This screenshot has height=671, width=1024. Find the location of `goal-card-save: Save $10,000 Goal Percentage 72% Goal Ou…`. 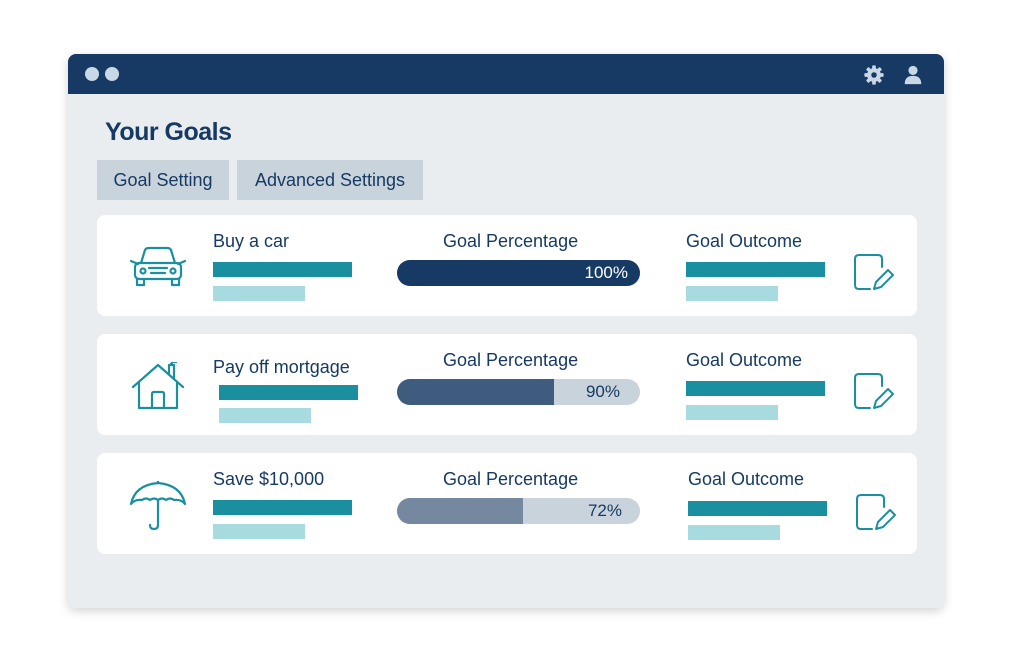

goal-card-save: Save $10,000 Goal Percentage 72% Goal Ou… is located at coordinates (507, 503).